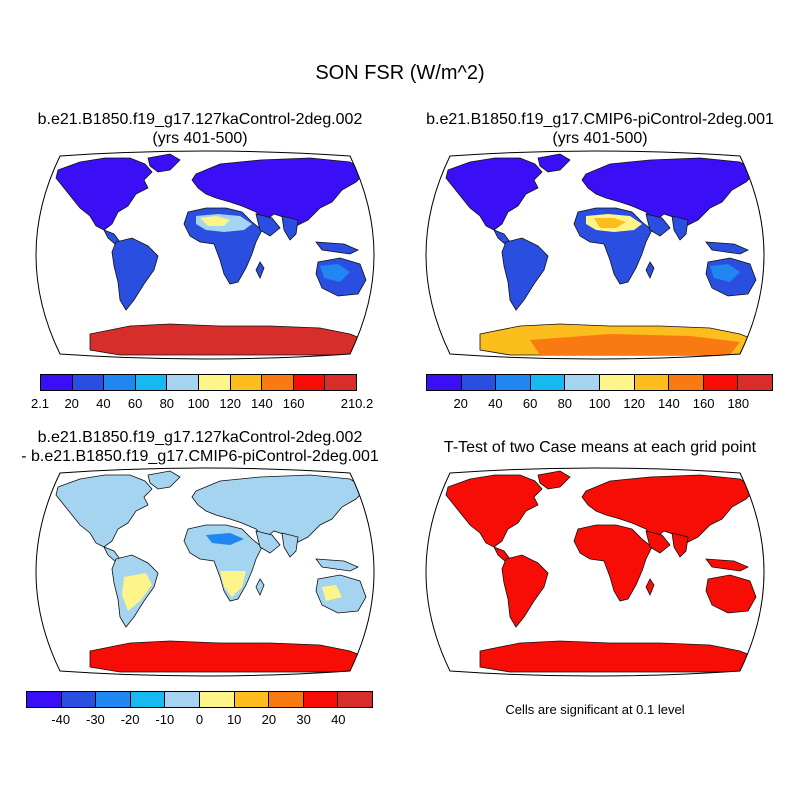 Image resolution: width=800 pixels, height=800 pixels. What do you see at coordinates (341, 594) in the screenshot?
I see `land-australia` at bounding box center [341, 594].